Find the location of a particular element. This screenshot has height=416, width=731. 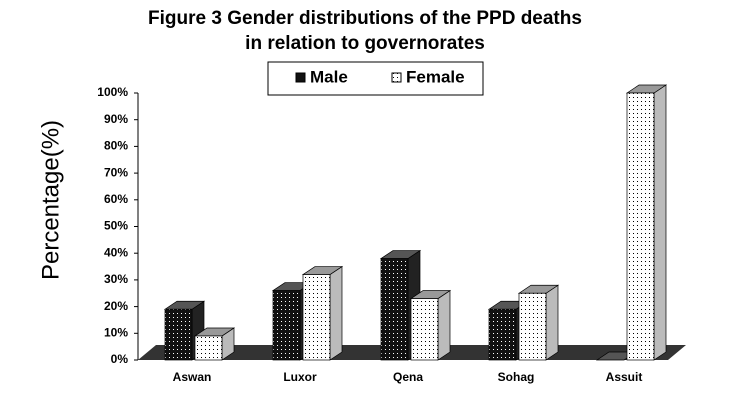

x-tick-label: Sohag is located at coordinates (516, 377).